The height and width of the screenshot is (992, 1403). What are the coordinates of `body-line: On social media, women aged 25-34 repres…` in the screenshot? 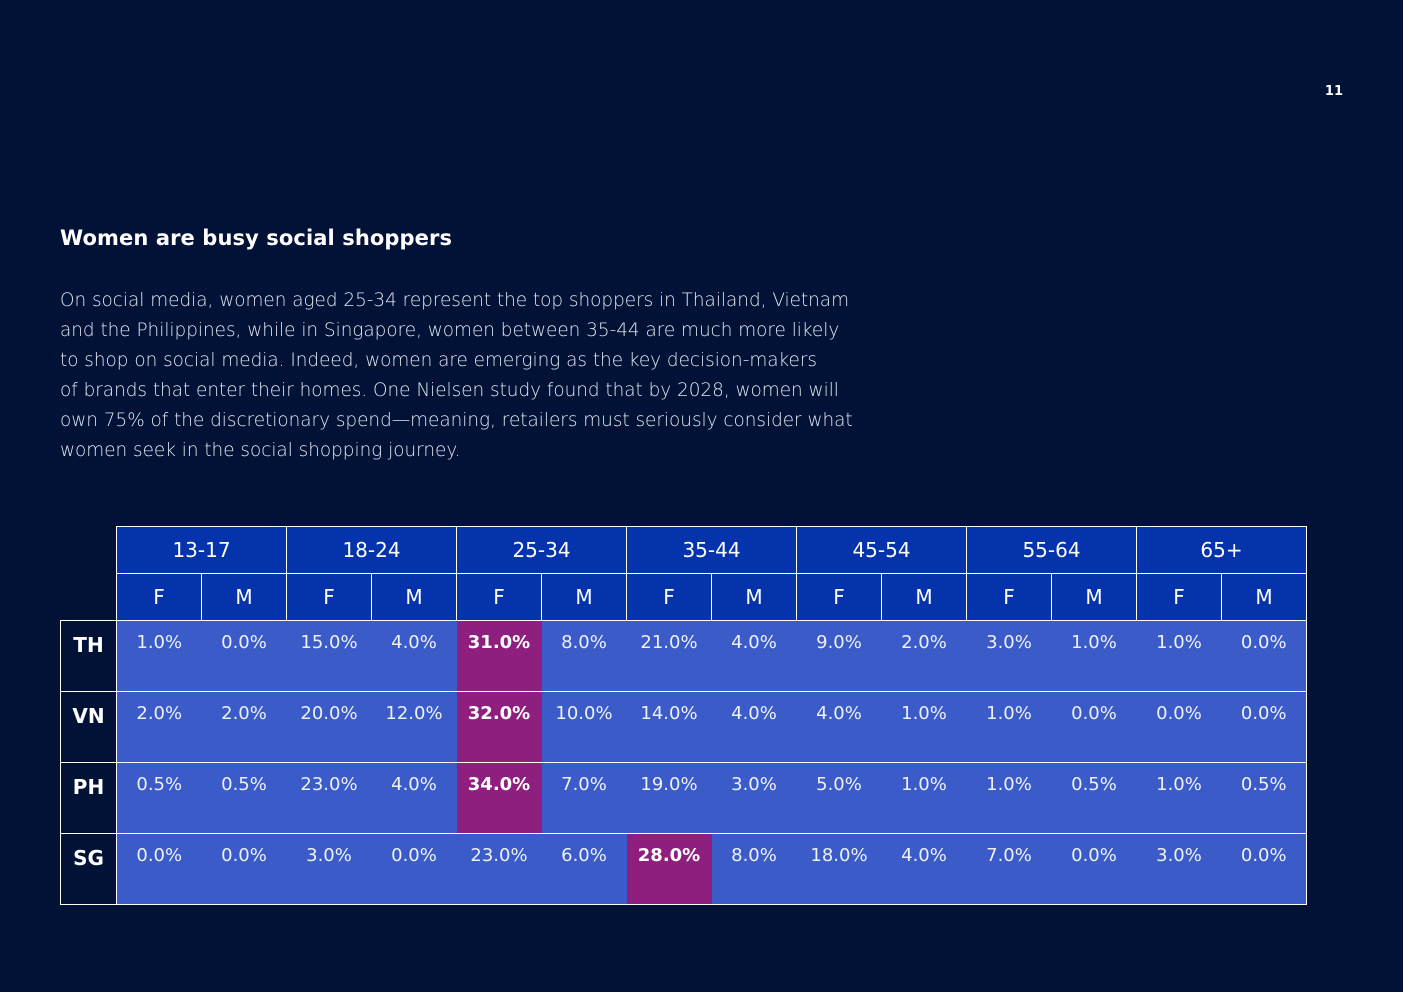 It's located at (454, 300).